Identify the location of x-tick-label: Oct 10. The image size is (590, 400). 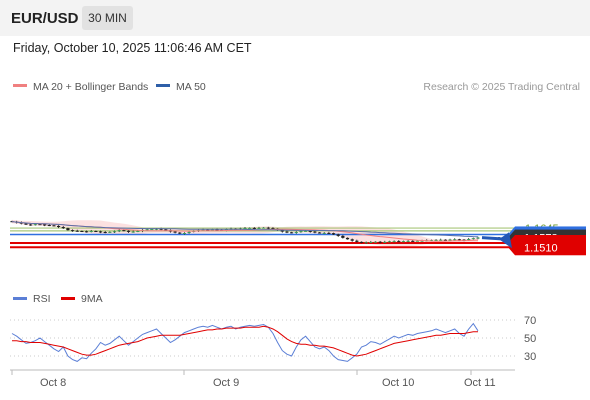
(398, 383).